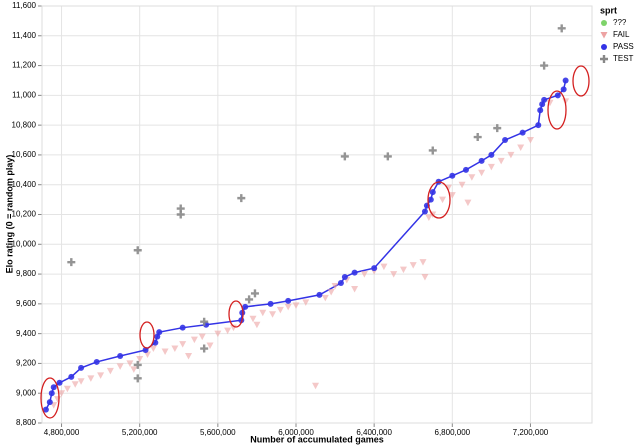  Describe the element at coordinates (140, 432) in the screenshot. I see `x-tick-label: 5,200,000` at that location.